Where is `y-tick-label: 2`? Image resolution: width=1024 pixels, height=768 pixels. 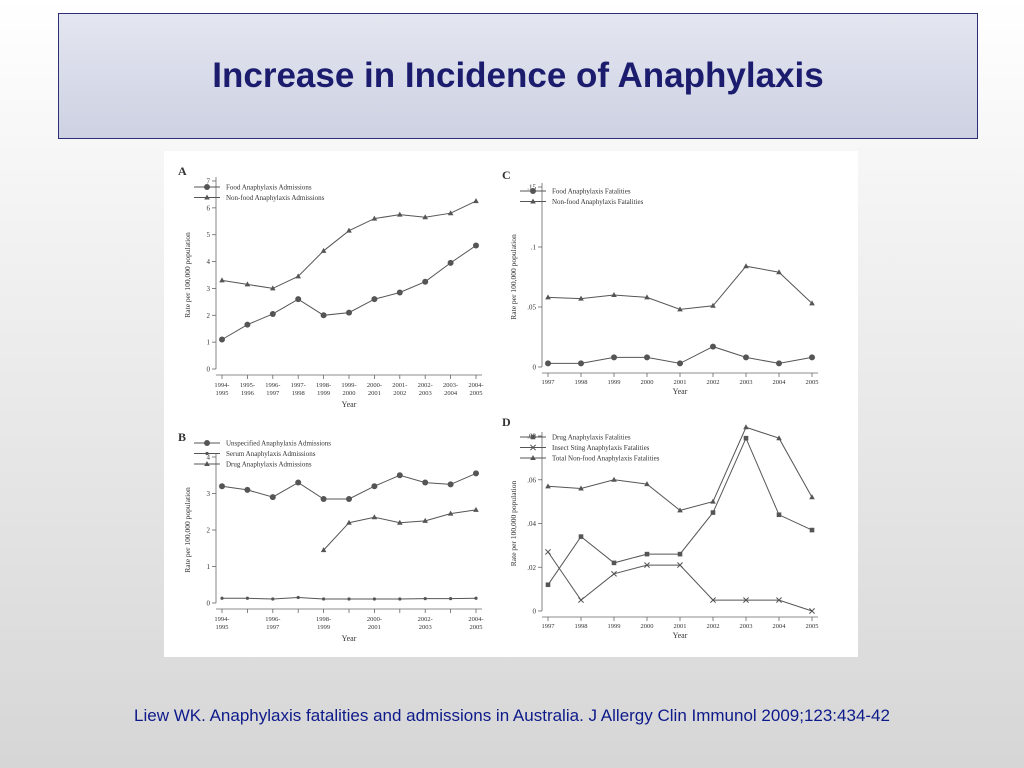
y-tick-label: 2 is located at coordinates (209, 316).